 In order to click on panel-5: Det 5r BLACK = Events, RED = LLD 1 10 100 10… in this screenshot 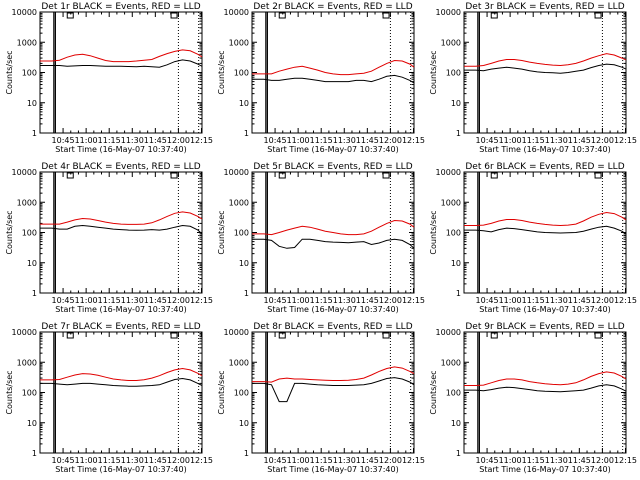, I will do `click(321, 238)`.